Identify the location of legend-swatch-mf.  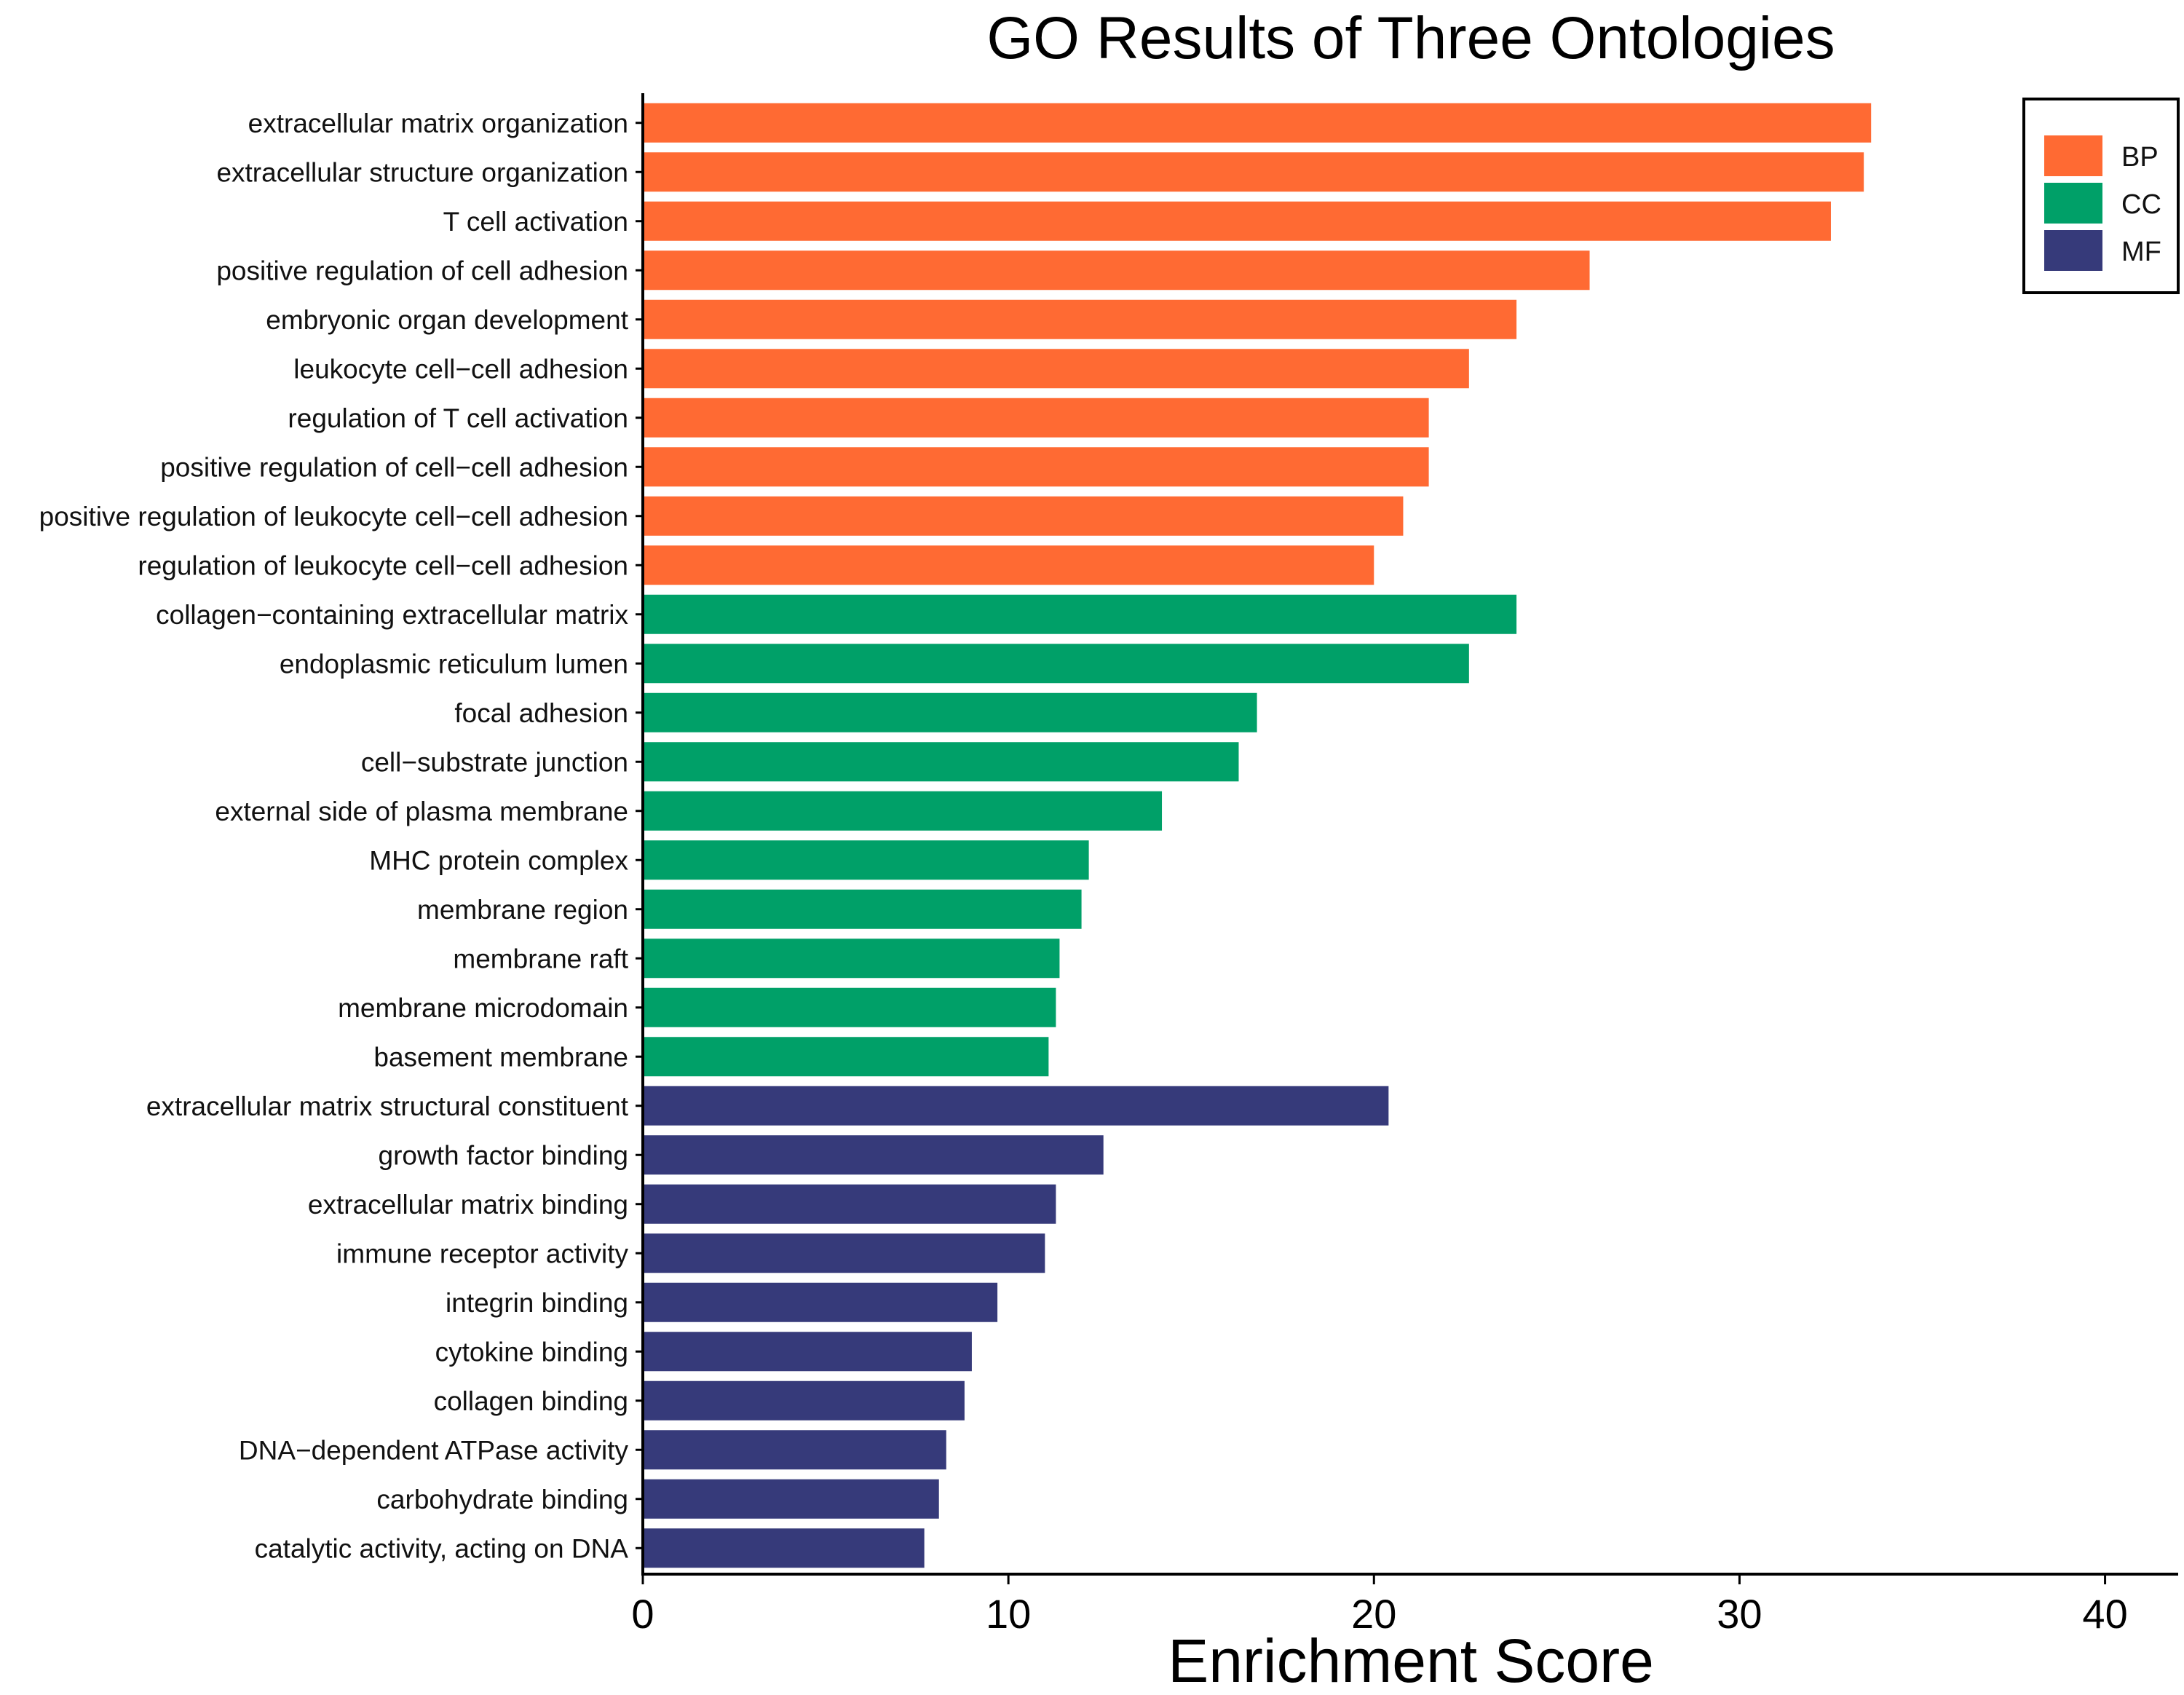
(2073, 250).